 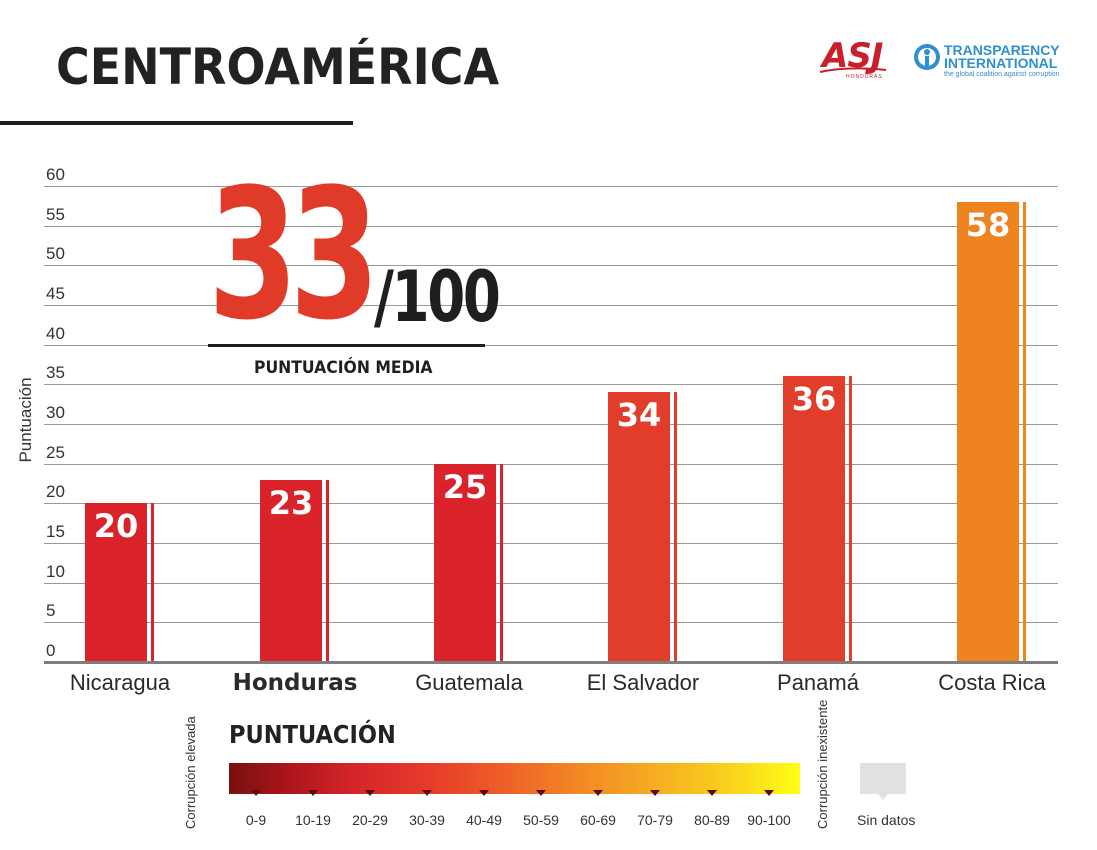 What do you see at coordinates (55, 491) in the screenshot?
I see `y-tick-label: 20` at bounding box center [55, 491].